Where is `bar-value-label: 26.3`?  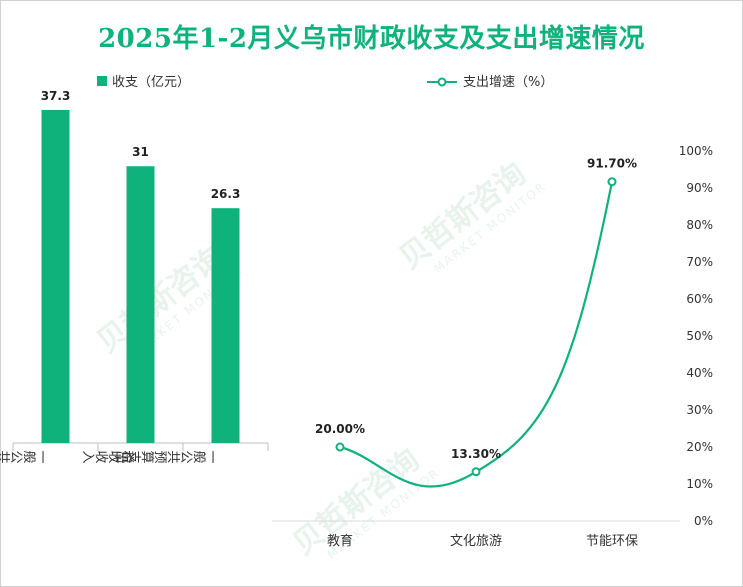
bar-value-label: 26.3 is located at coordinates (226, 194).